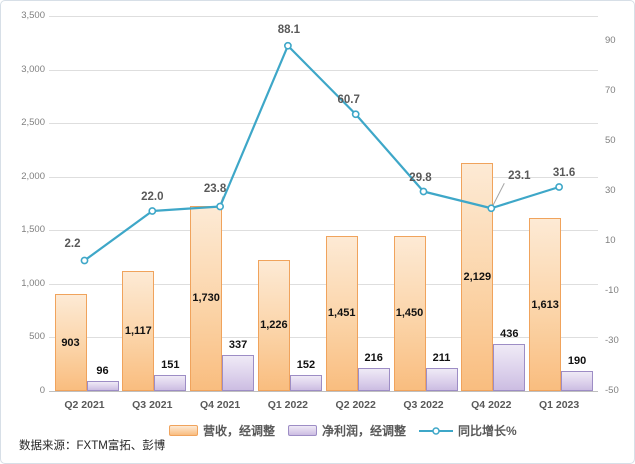 The height and width of the screenshot is (464, 635). I want to click on legend: 营收，经调整 净利润，经调整 同比增长%, so click(317, 430).